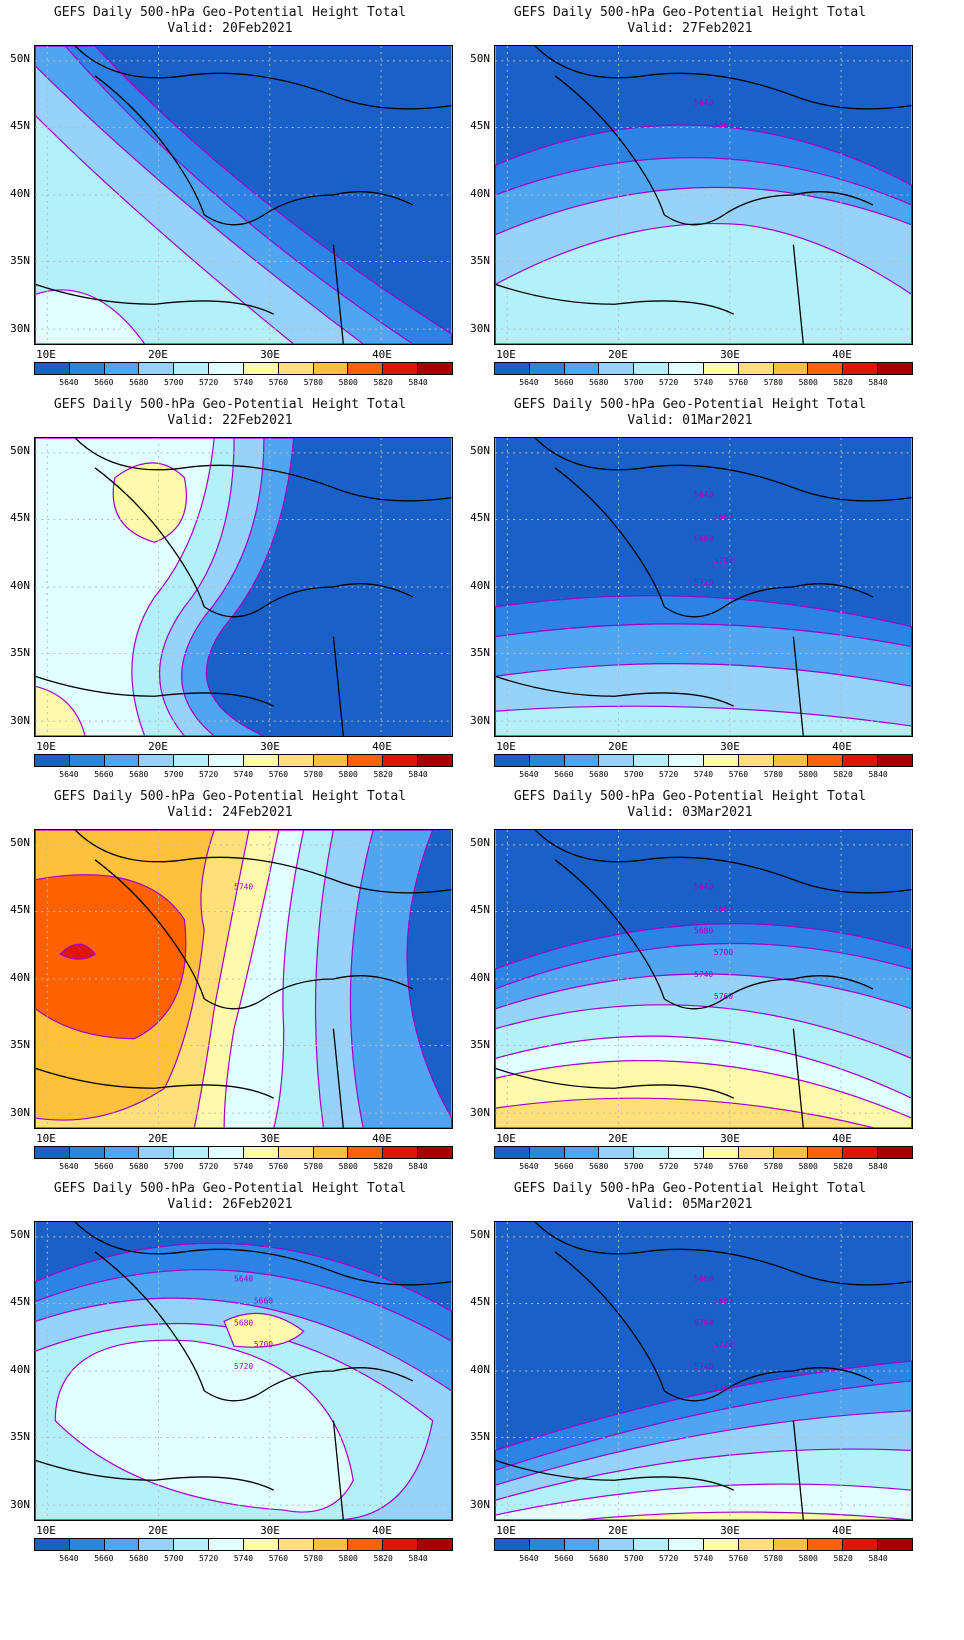 The width and height of the screenshot is (964, 1640). Describe the element at coordinates (690, 812) in the screenshot. I see `panel-valid-date: Valid: 03Mar2021` at that location.